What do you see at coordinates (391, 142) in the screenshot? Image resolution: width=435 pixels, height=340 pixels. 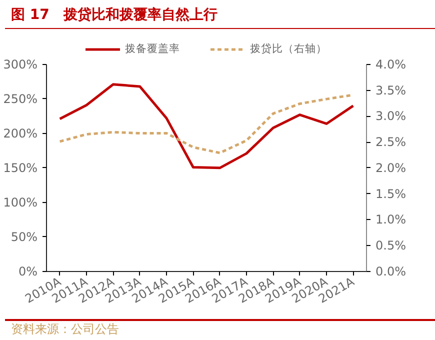 I see `y2-tick-label: 2.5%` at bounding box center [391, 142].